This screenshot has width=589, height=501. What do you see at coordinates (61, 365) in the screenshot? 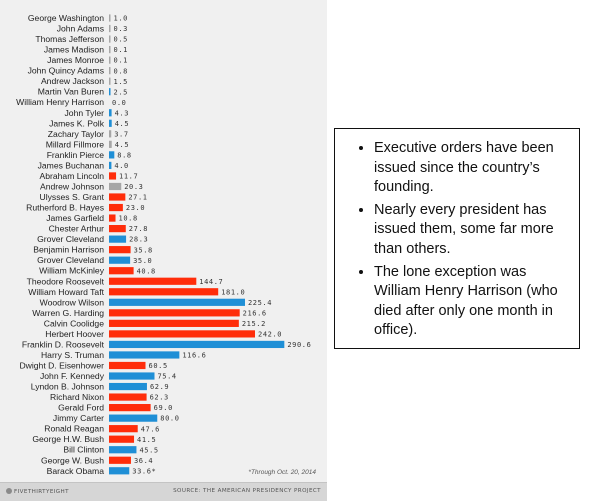
I see `president-label: Dwight D. Eisenhower` at bounding box center [61, 365].